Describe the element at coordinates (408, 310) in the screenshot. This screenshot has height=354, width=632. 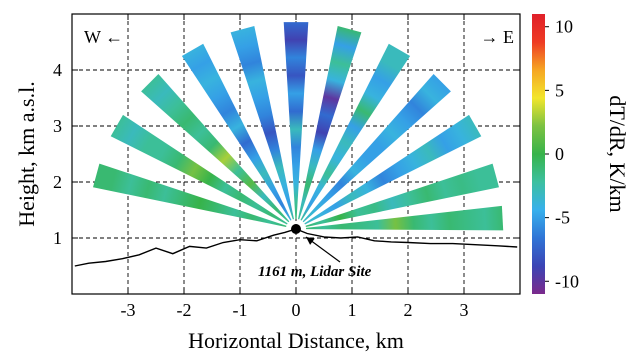
I see `x-tick-label-5: 2` at that location.